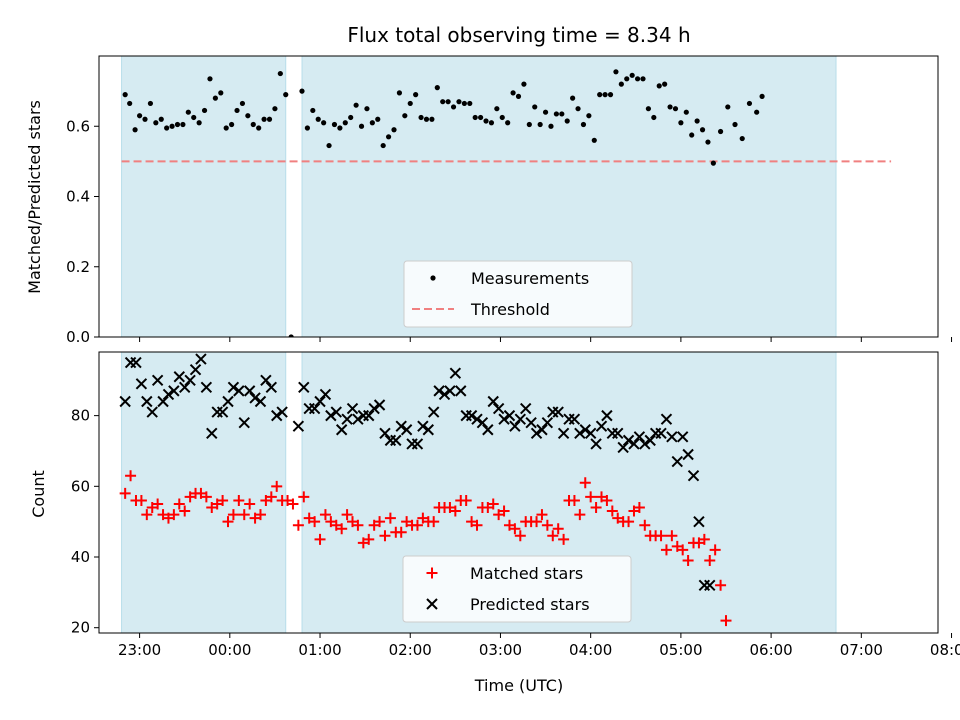 This screenshot has height=720, width=960. What do you see at coordinates (80, 486) in the screenshot?
I see `count-y-tick-label: 60` at bounding box center [80, 486].